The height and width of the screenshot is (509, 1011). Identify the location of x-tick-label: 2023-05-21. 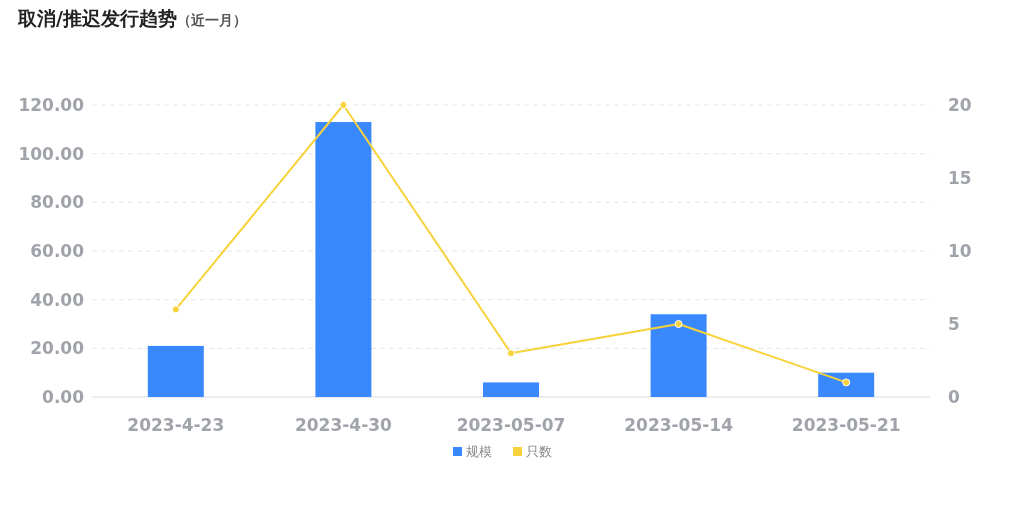
(846, 425).